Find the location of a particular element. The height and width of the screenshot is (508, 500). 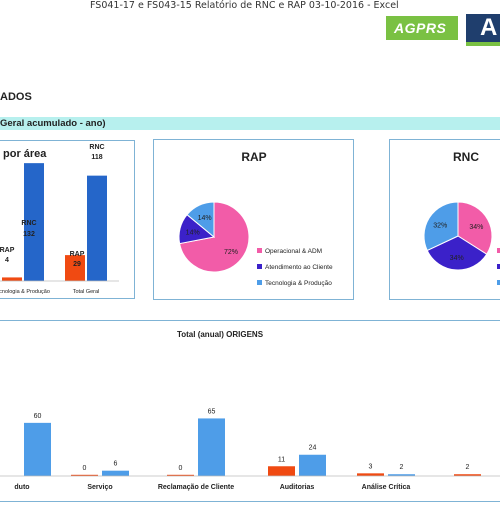

data-label: 60 is located at coordinates (38, 416).